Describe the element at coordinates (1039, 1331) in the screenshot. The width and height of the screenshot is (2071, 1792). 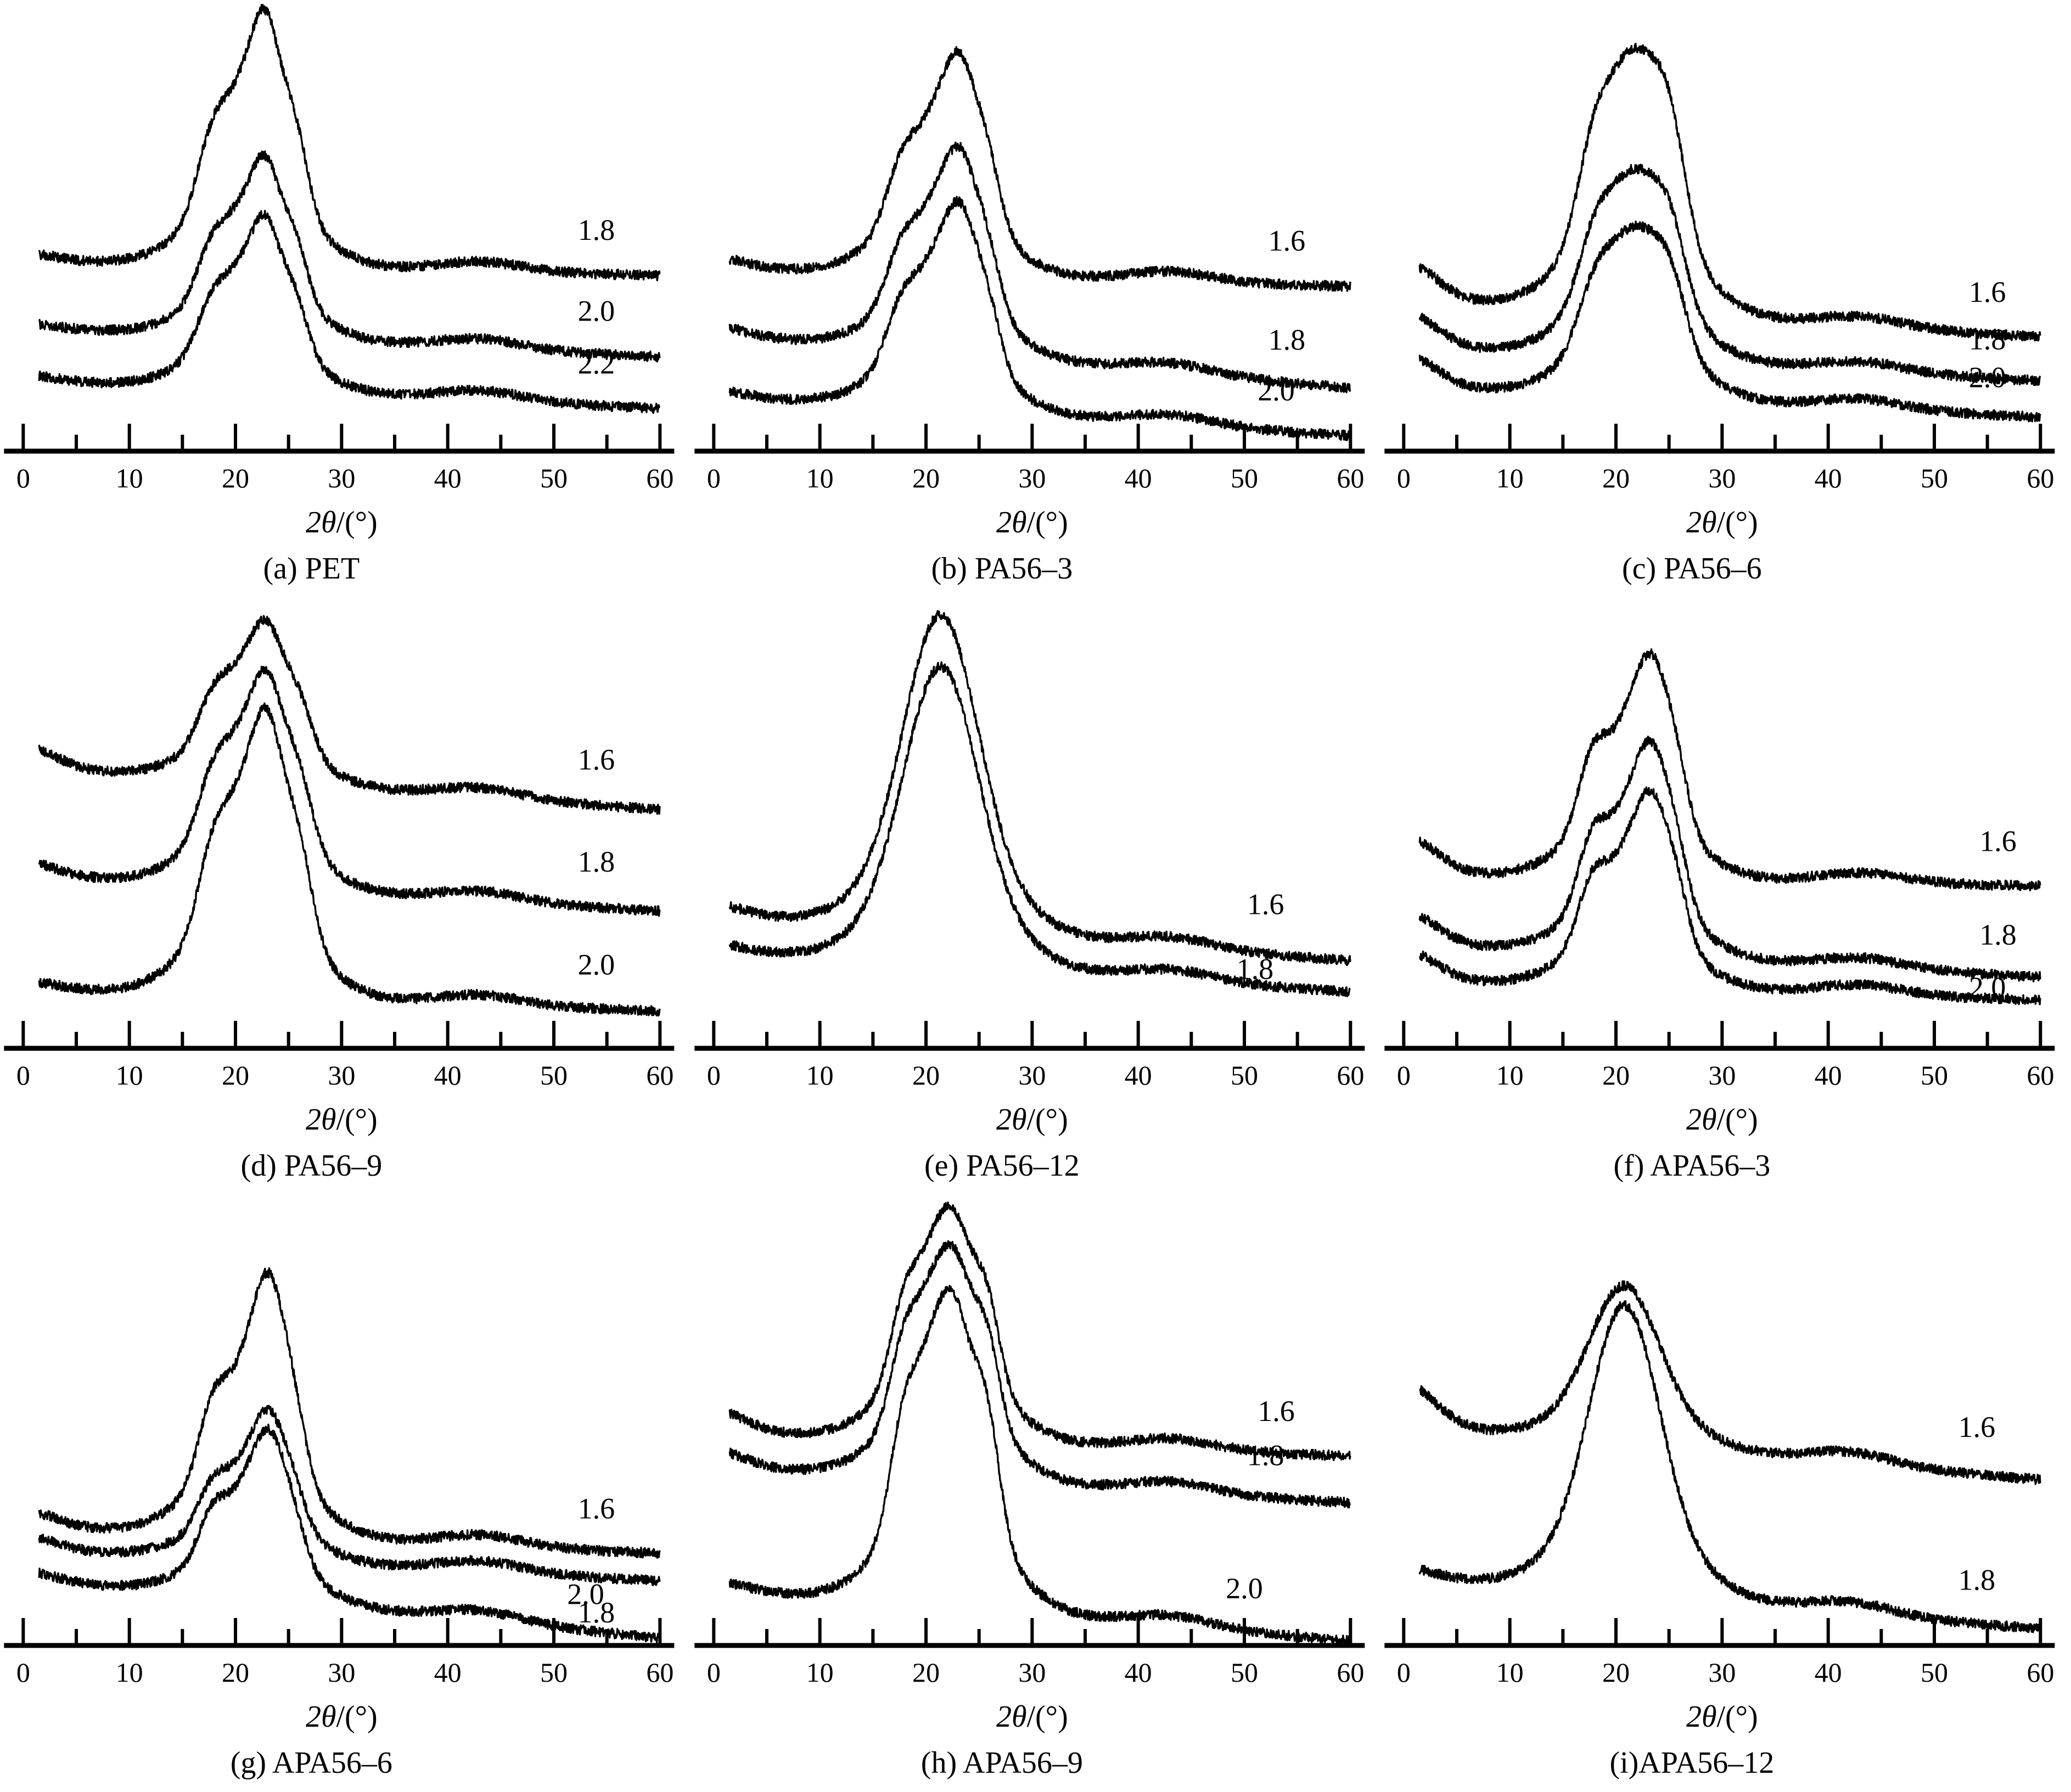
I see `curve-h-1.6` at that location.